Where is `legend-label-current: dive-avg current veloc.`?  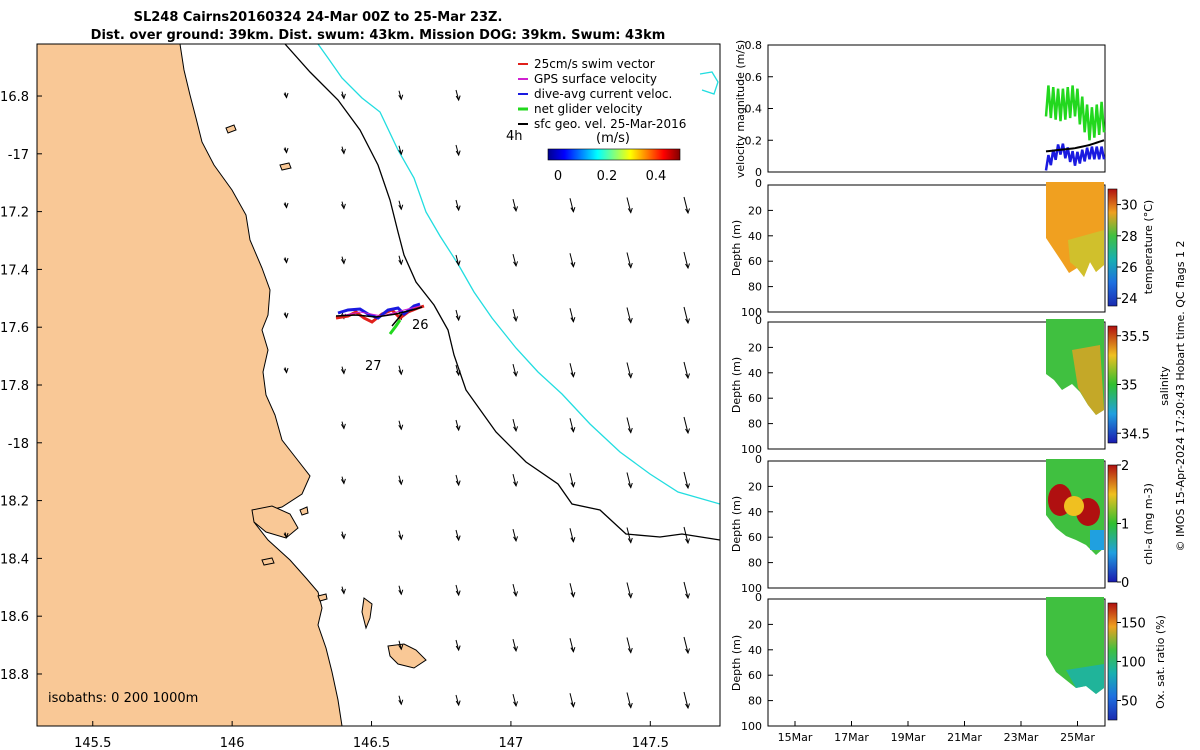 legend-label-current: dive-avg current veloc. is located at coordinates (603, 94).